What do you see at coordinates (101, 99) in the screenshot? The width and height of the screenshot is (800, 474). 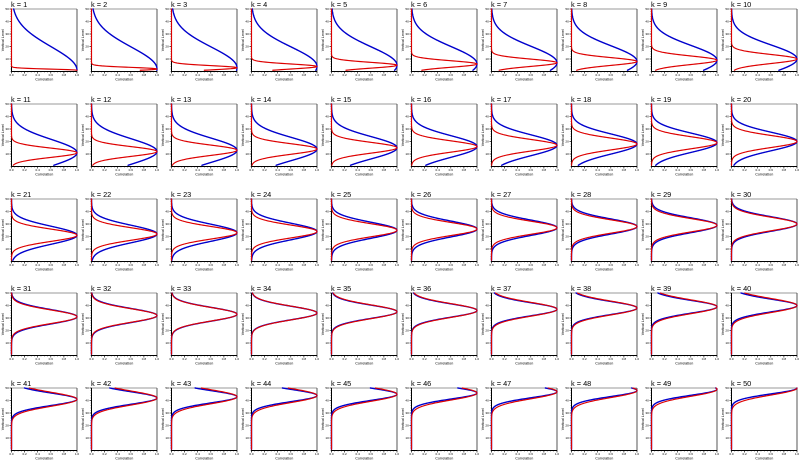 I see `subplot-title: k = 12` at bounding box center [101, 99].